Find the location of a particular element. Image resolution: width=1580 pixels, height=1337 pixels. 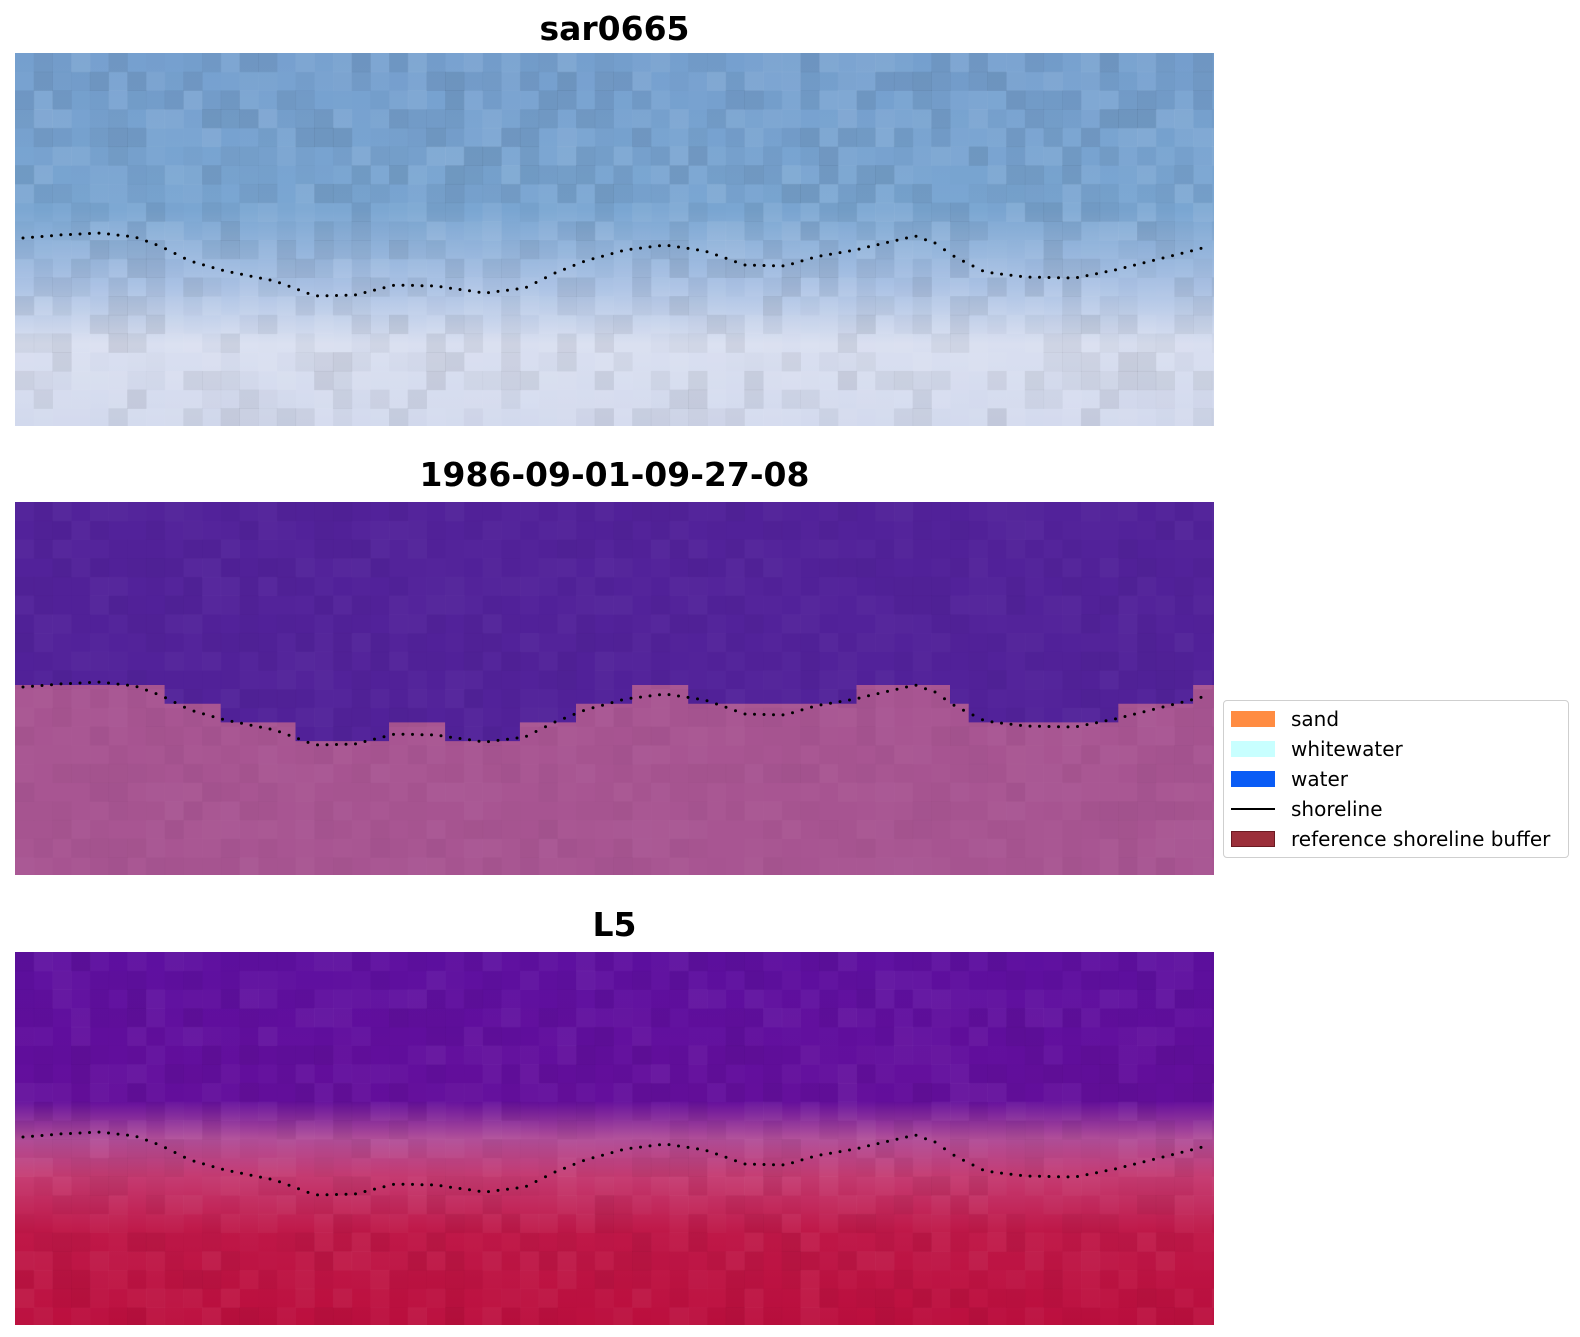

panel-title-classified: 1986-09-01-09-27-08 is located at coordinates (614, 474).